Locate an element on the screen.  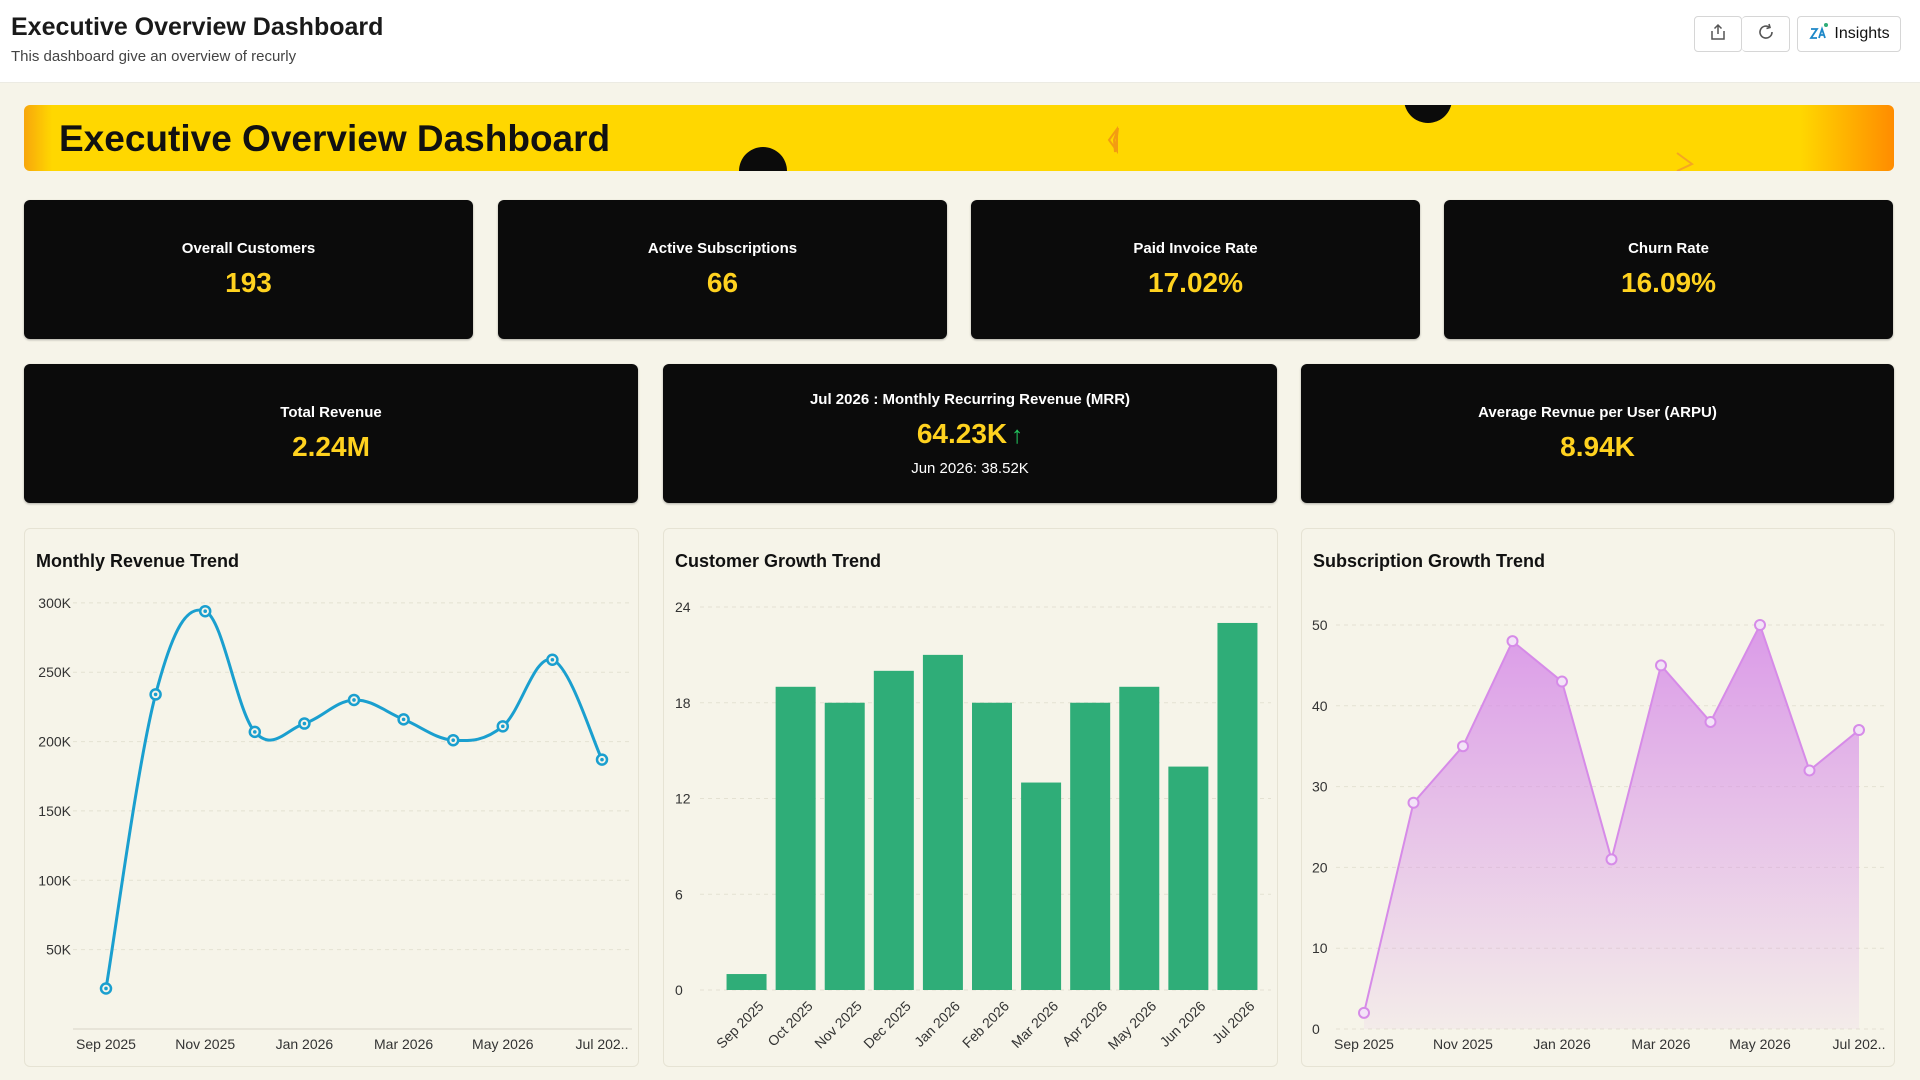
y-tick-label: 10 is located at coordinates (1320, 948).